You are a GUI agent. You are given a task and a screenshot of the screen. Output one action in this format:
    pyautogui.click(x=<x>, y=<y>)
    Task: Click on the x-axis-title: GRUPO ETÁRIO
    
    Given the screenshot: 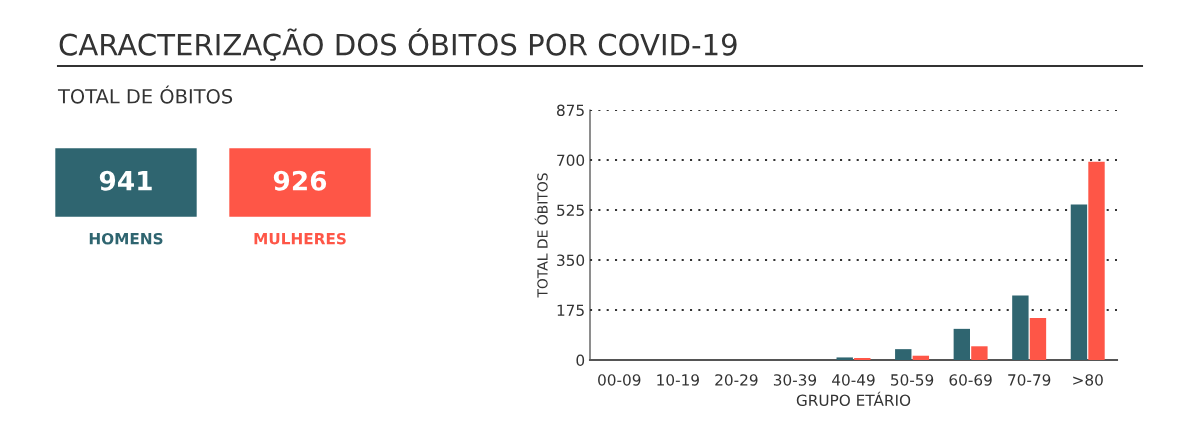 What is the action you would take?
    pyautogui.click(x=853, y=399)
    